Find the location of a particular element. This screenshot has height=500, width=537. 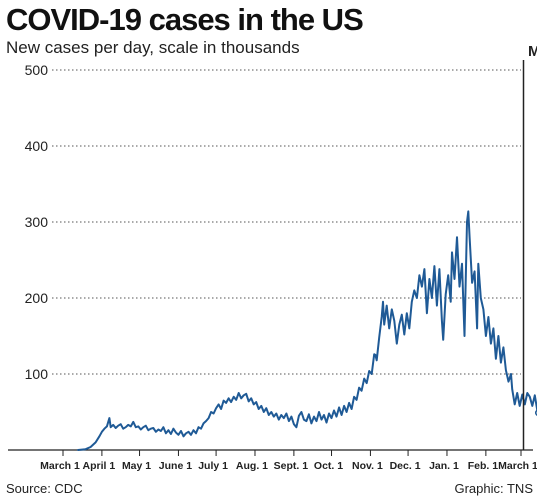

x-tick-label: Feb. 1 is located at coordinates (483, 466).